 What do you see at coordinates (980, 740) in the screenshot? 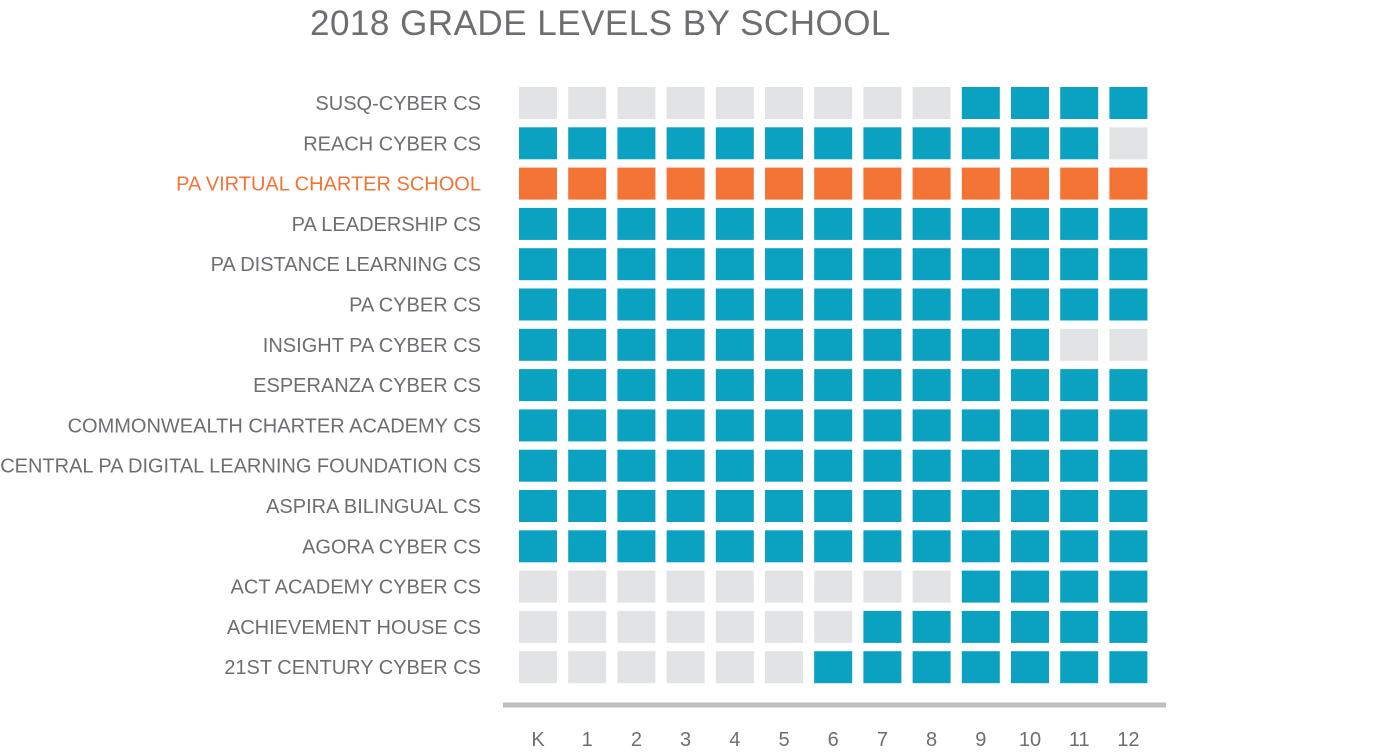
I see `grade-tick-label: 9` at bounding box center [980, 740].